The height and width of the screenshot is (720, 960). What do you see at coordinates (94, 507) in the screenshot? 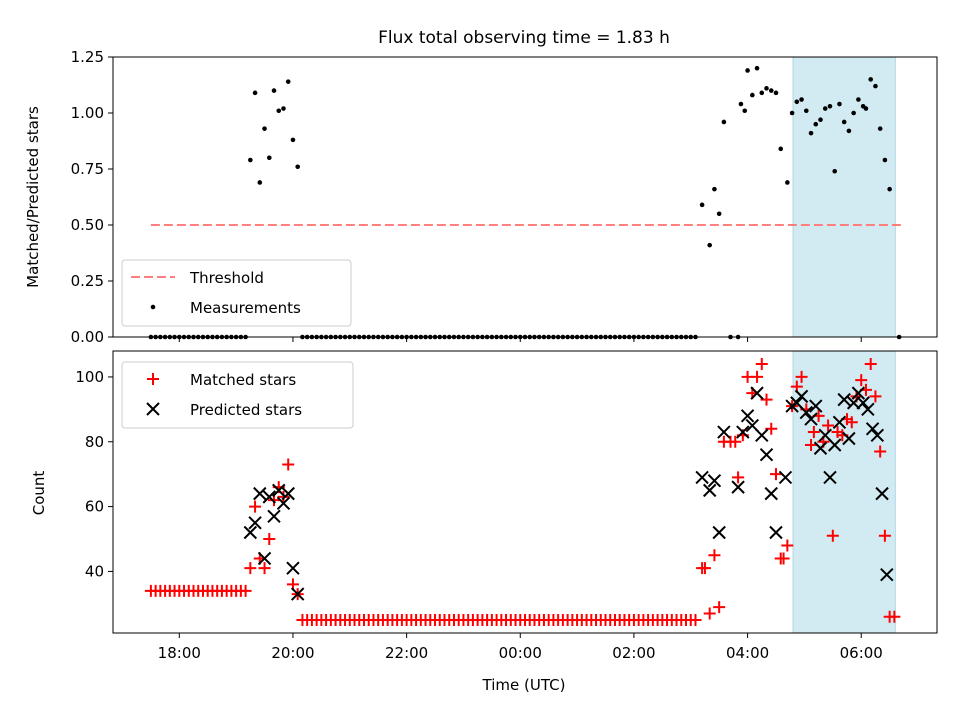
I see `bottom-y-tick-label: 60` at bounding box center [94, 507].